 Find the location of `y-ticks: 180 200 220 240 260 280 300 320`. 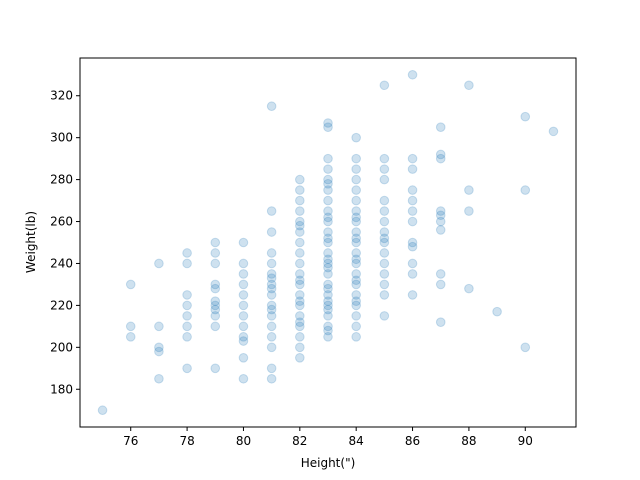

y-ticks: 180 200 220 240 260 280 300 320 is located at coordinates (65, 242).